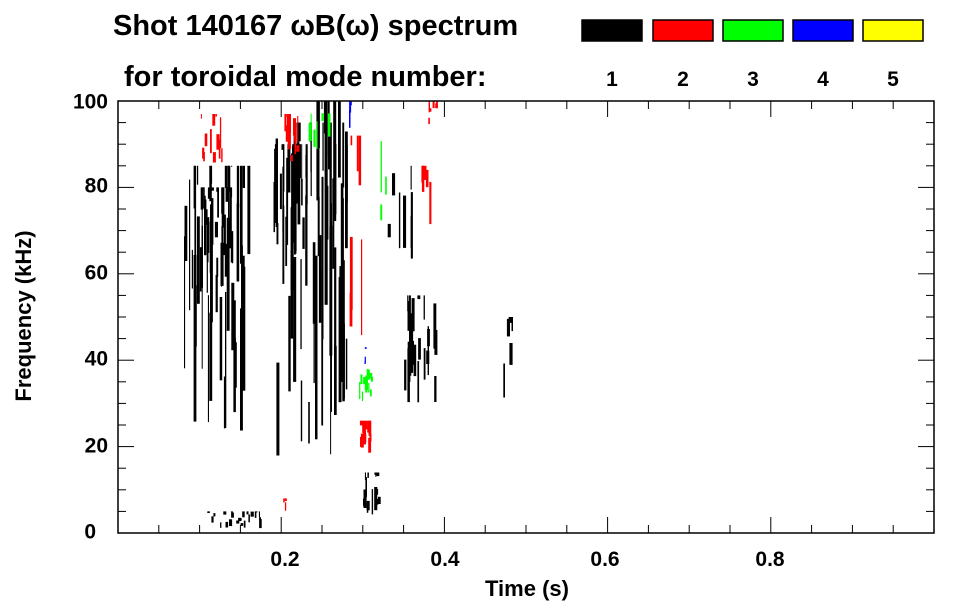 This screenshot has height=615, width=963. What do you see at coordinates (90, 317) in the screenshot?
I see `y-tick-labels: 0 20 40 60 80 100` at bounding box center [90, 317].